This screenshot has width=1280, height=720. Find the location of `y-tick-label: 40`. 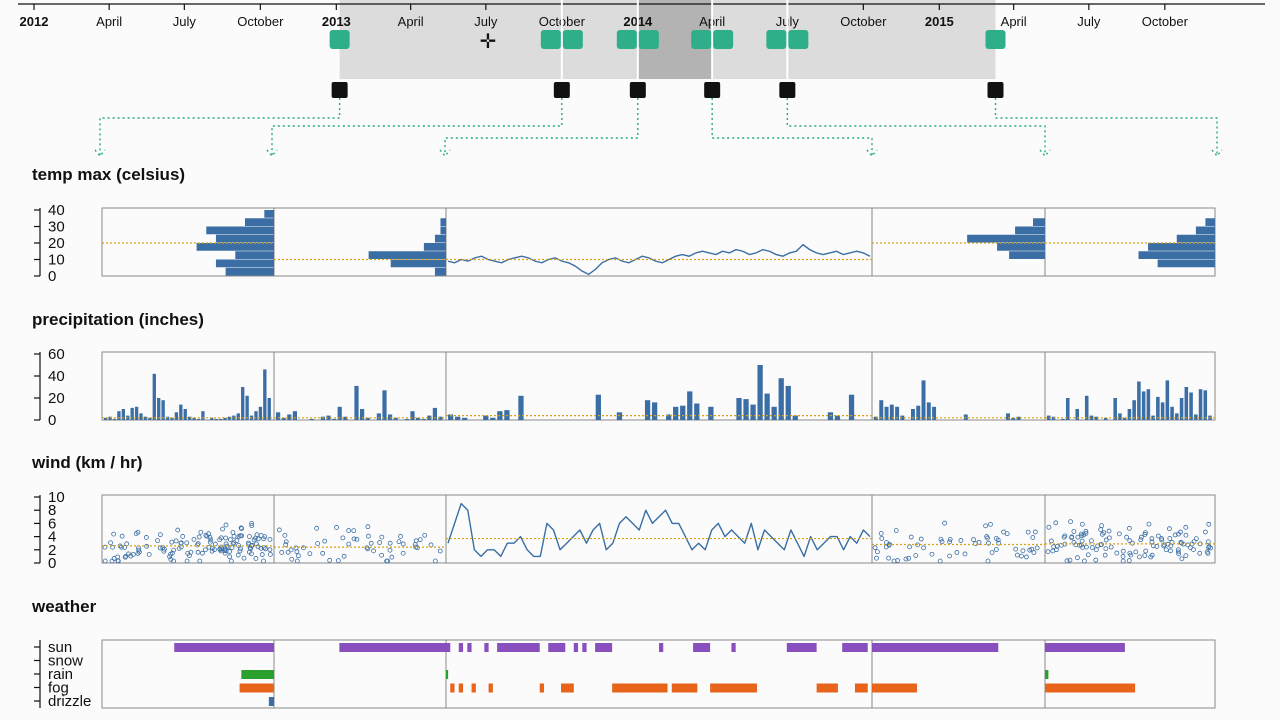

y-tick-label: 40 is located at coordinates (56, 210).